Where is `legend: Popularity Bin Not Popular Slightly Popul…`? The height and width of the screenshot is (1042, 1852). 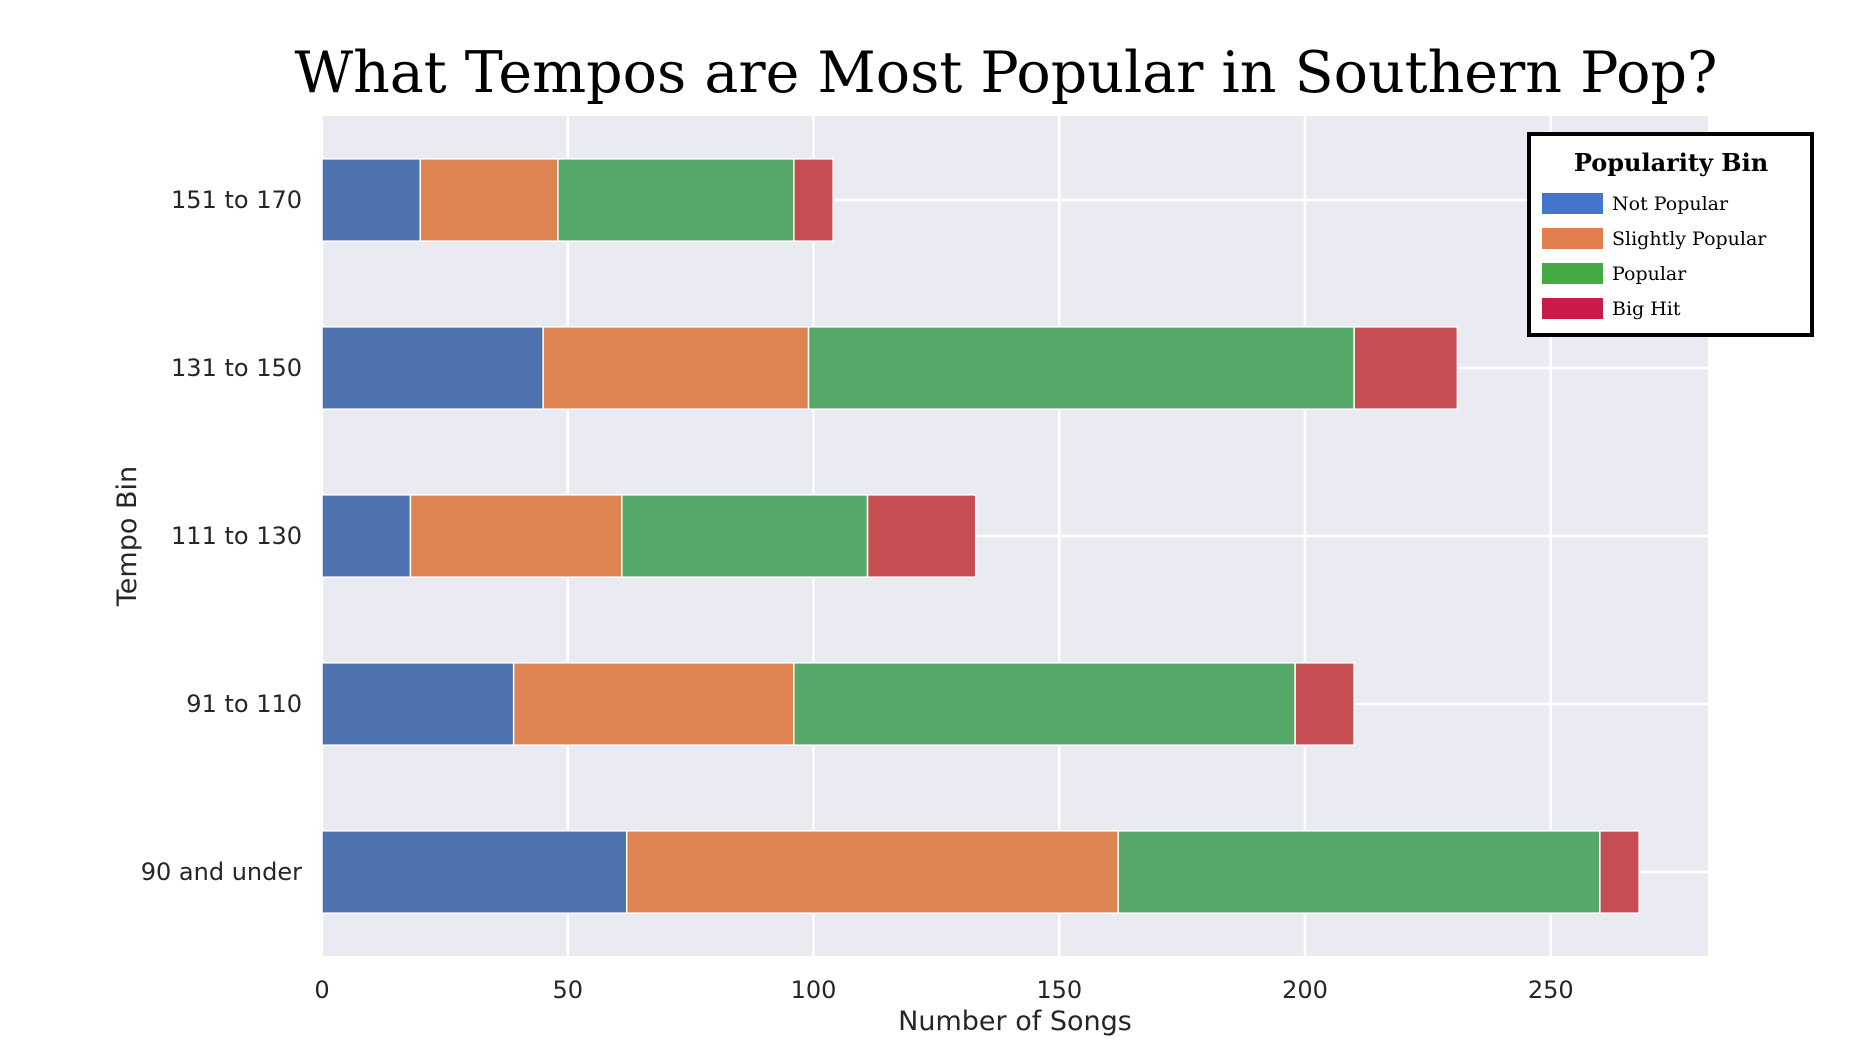 legend: Popularity Bin Not Popular Slightly Popul… is located at coordinates (1670, 234).